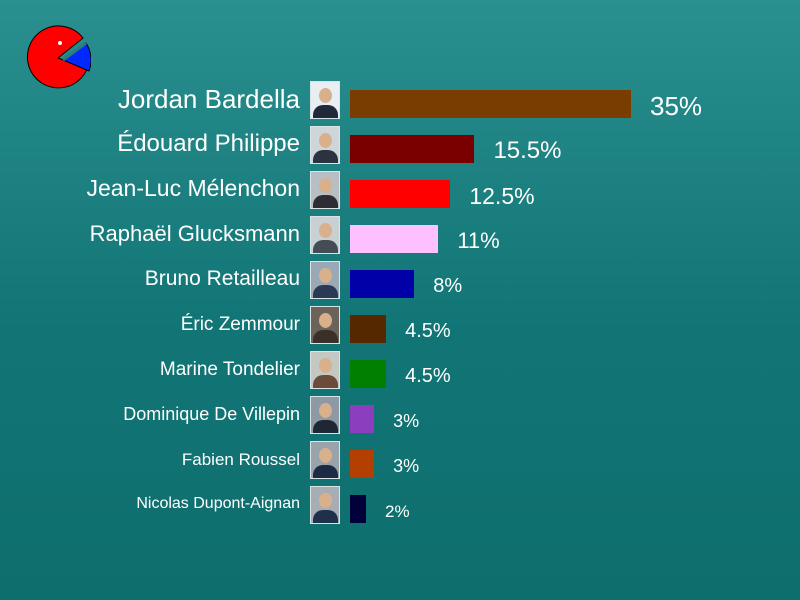 The image size is (800, 600). Describe the element at coordinates (490, 104) in the screenshot. I see `bar-jordan-bardella` at that location.